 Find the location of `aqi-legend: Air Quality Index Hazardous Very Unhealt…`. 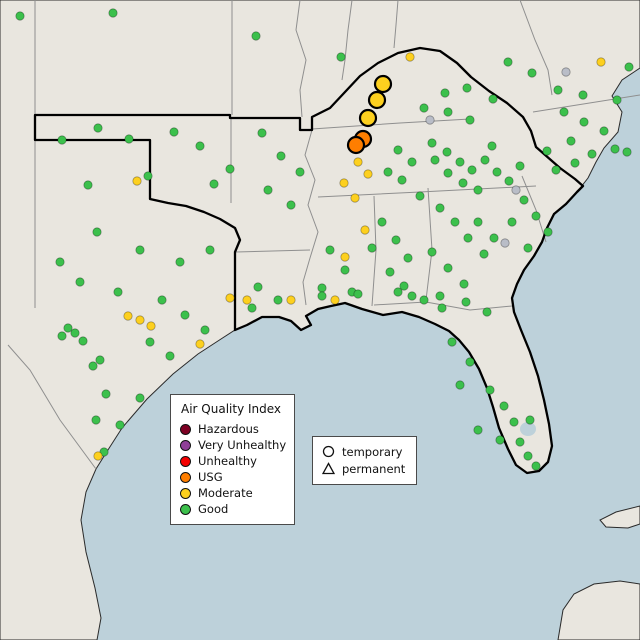

aqi-legend: Air Quality Index Hazardous Very Unhealt… is located at coordinates (232, 459).